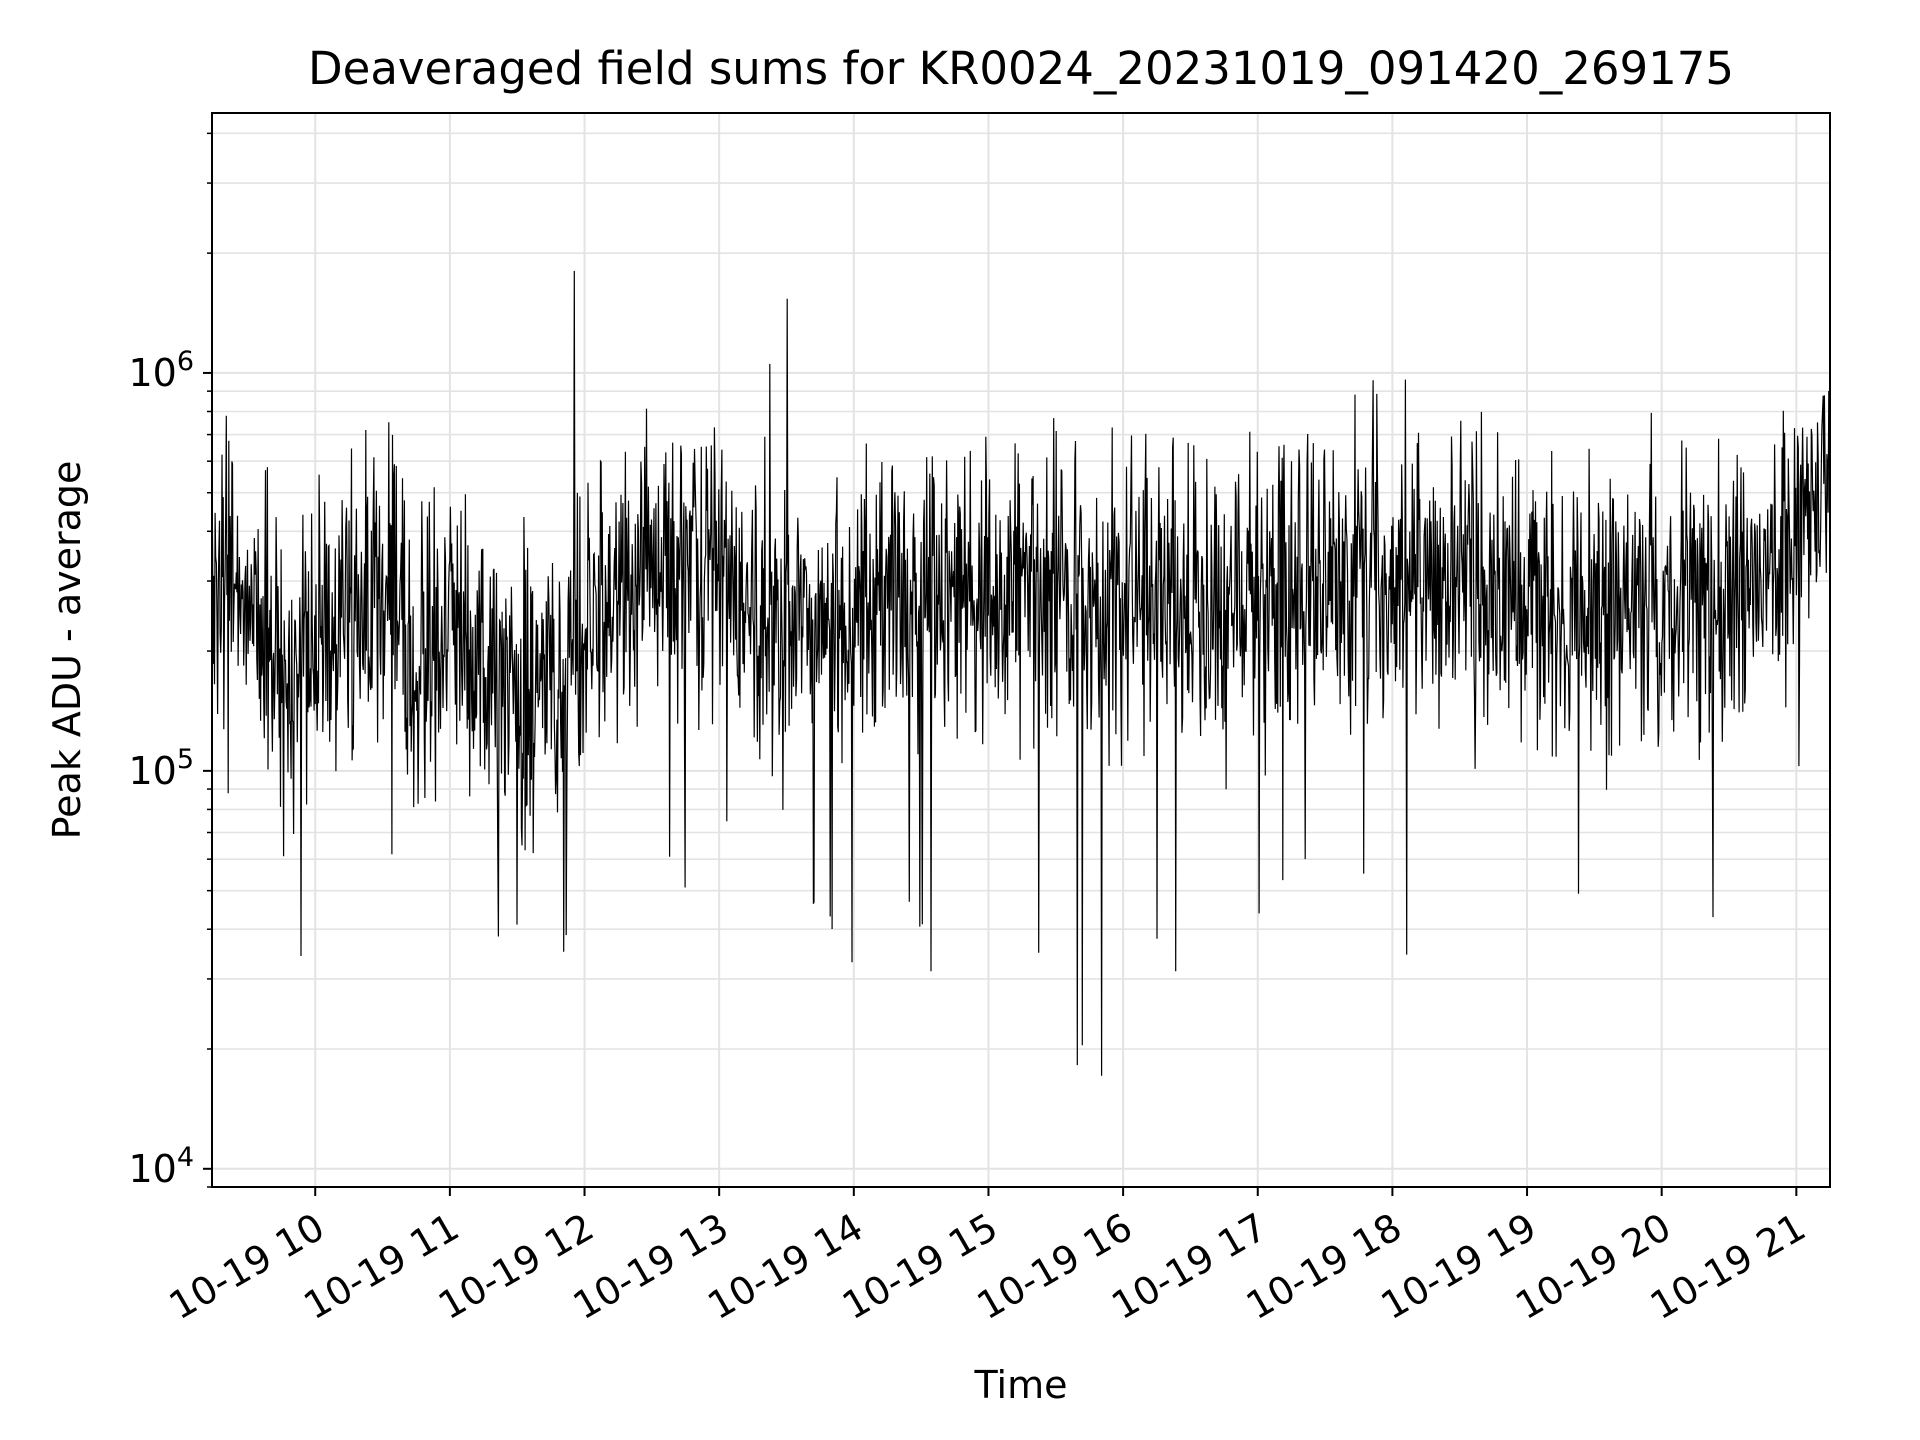 This screenshot has height=1440, width=1920. I want to click on y-axis-label: Peak ADU - average, so click(67, 650).